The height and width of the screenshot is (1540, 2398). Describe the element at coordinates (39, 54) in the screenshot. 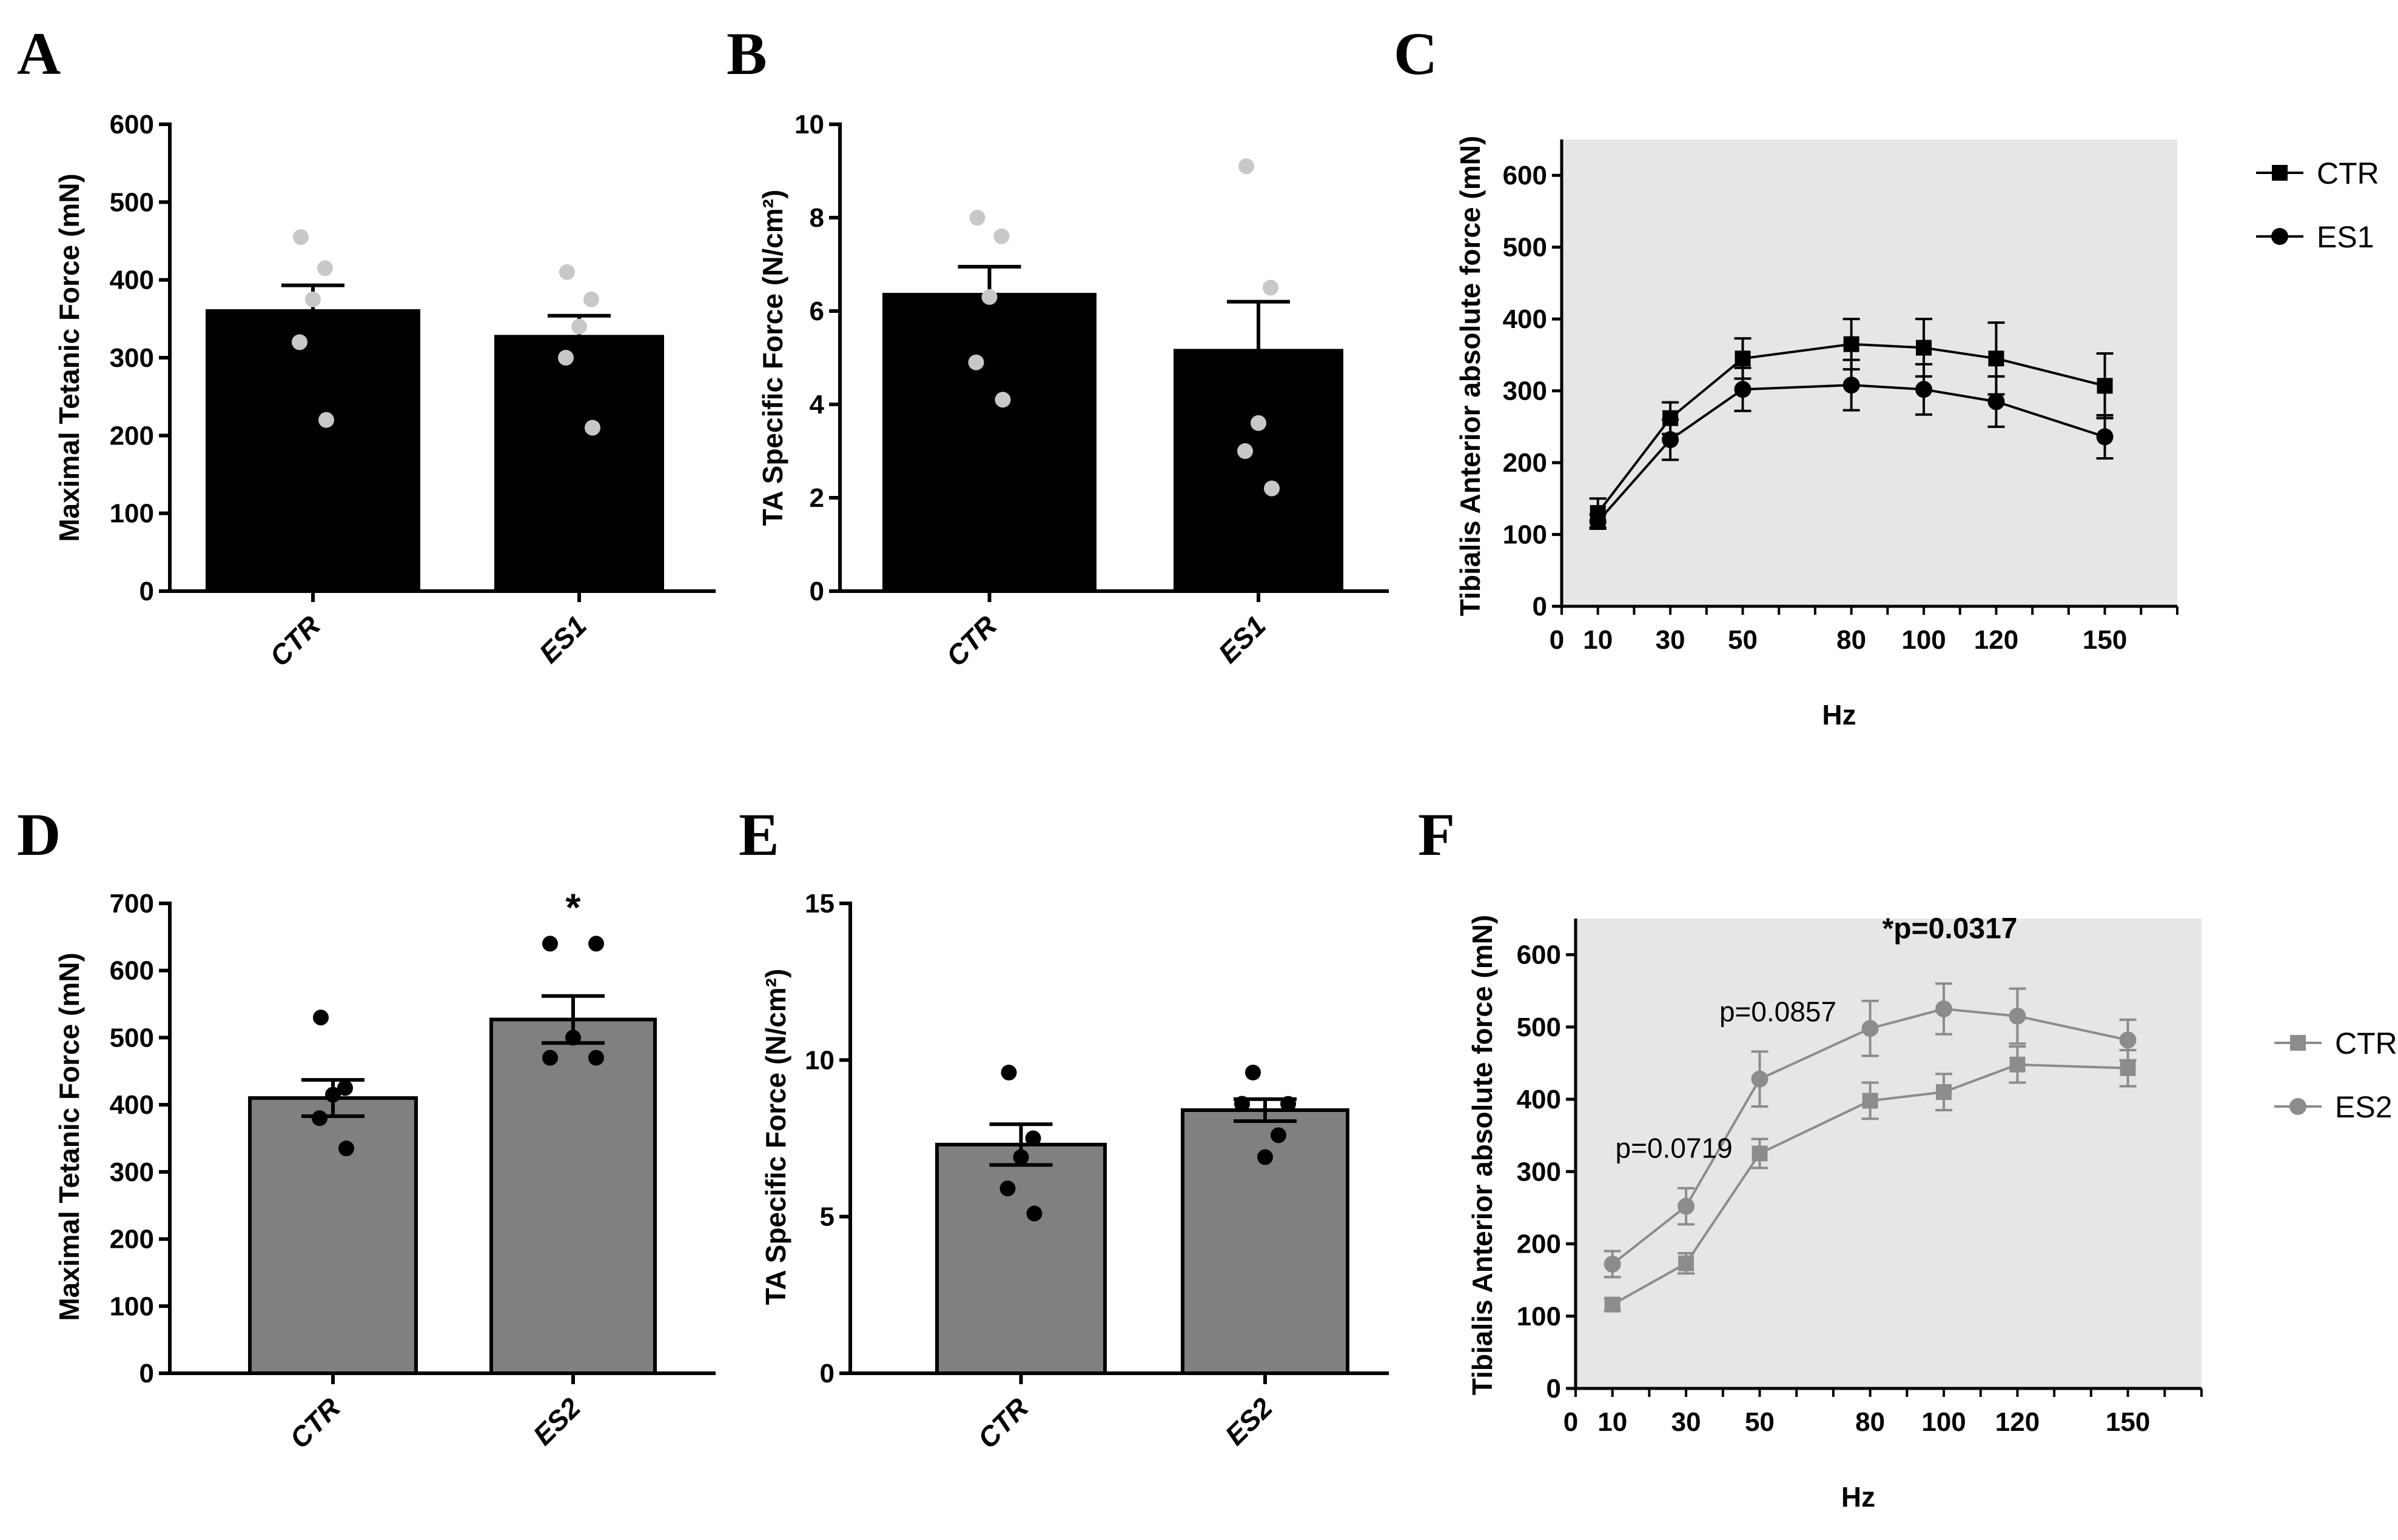

I see `panel-letter: A` at that location.